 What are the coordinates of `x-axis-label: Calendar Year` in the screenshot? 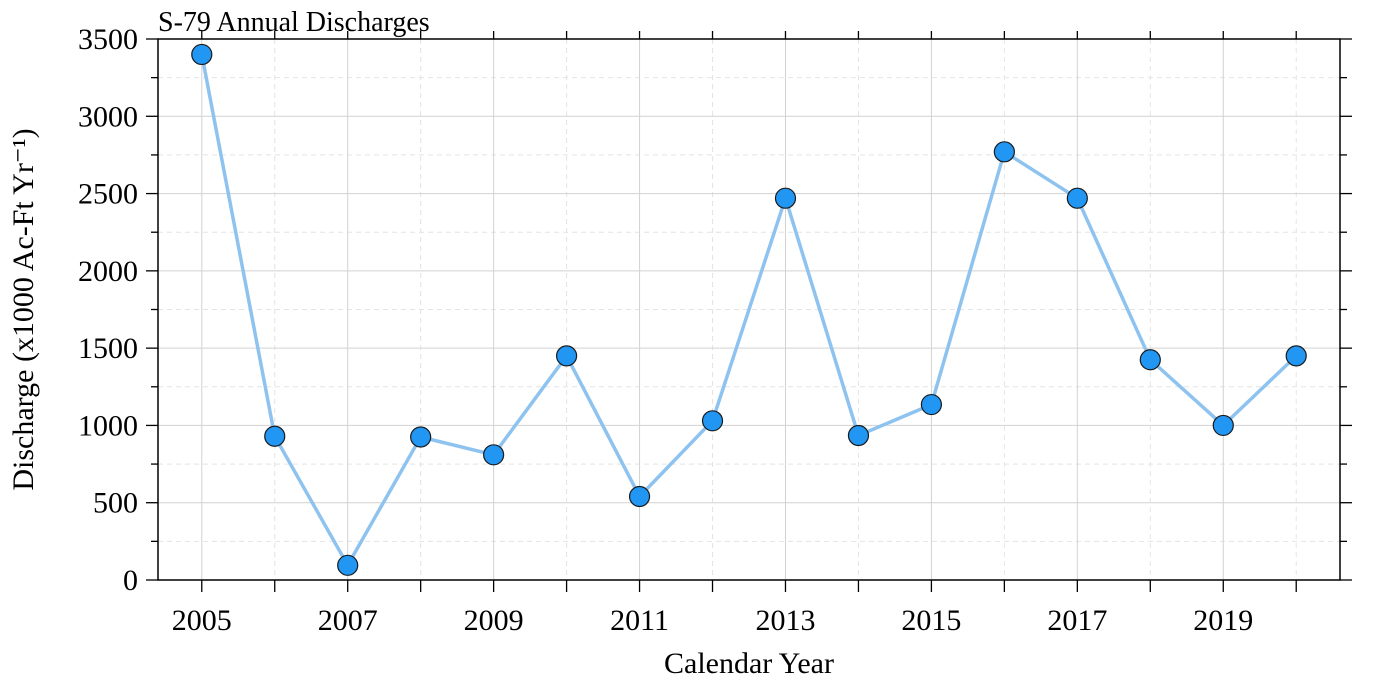 It's located at (749, 663).